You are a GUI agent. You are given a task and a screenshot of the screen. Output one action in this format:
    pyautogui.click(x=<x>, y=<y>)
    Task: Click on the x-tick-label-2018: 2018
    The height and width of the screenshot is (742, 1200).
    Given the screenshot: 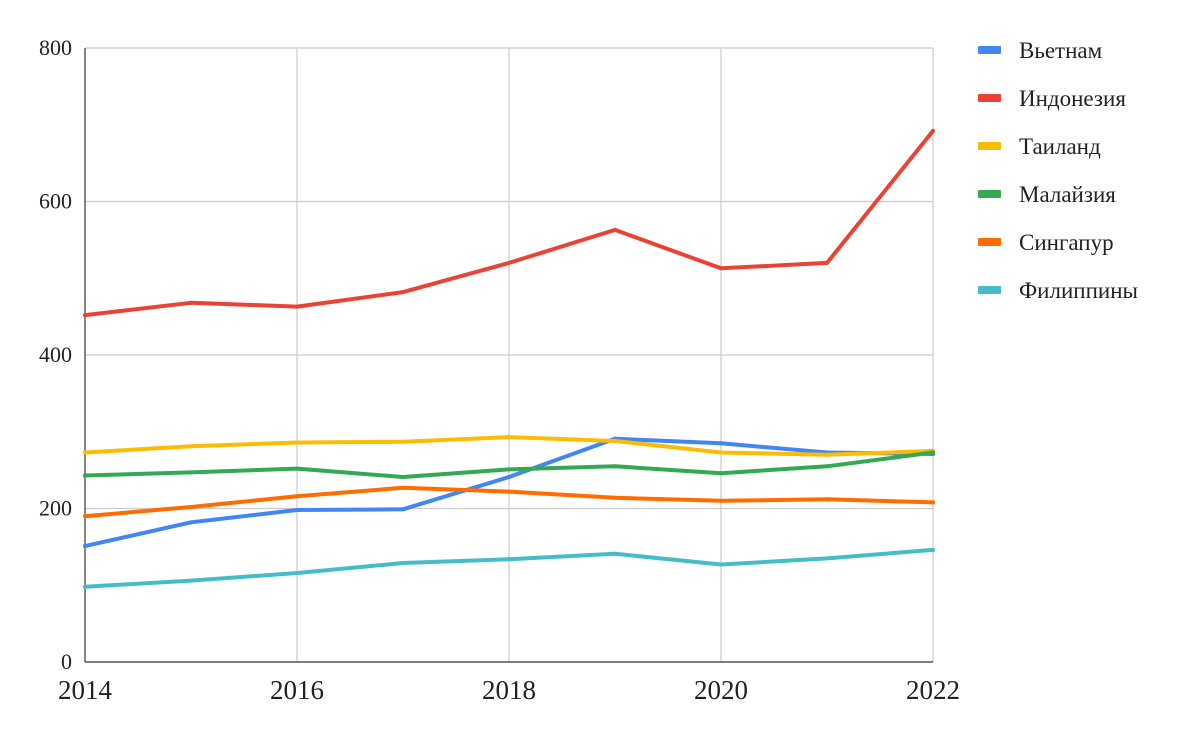 What is the action you would take?
    pyautogui.click(x=509, y=690)
    